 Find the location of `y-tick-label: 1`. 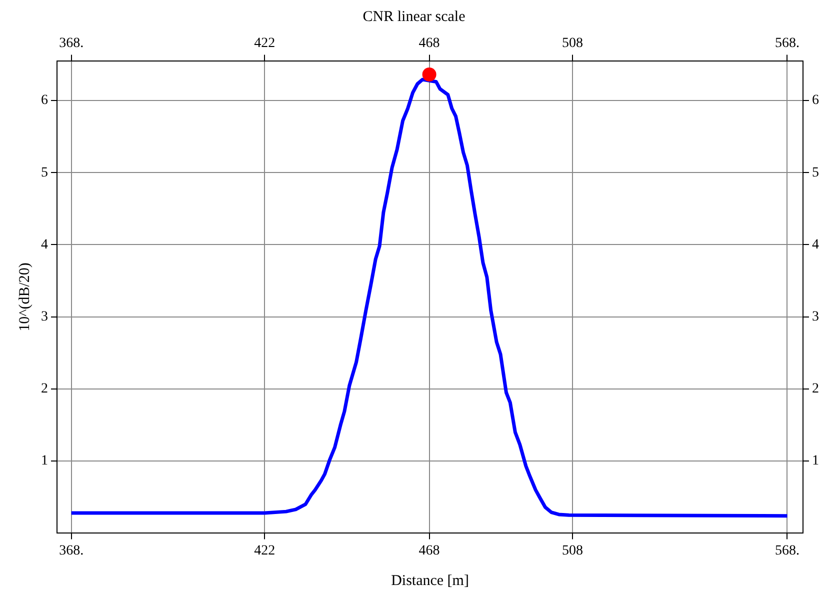

y-tick-label: 1 is located at coordinates (44, 461).